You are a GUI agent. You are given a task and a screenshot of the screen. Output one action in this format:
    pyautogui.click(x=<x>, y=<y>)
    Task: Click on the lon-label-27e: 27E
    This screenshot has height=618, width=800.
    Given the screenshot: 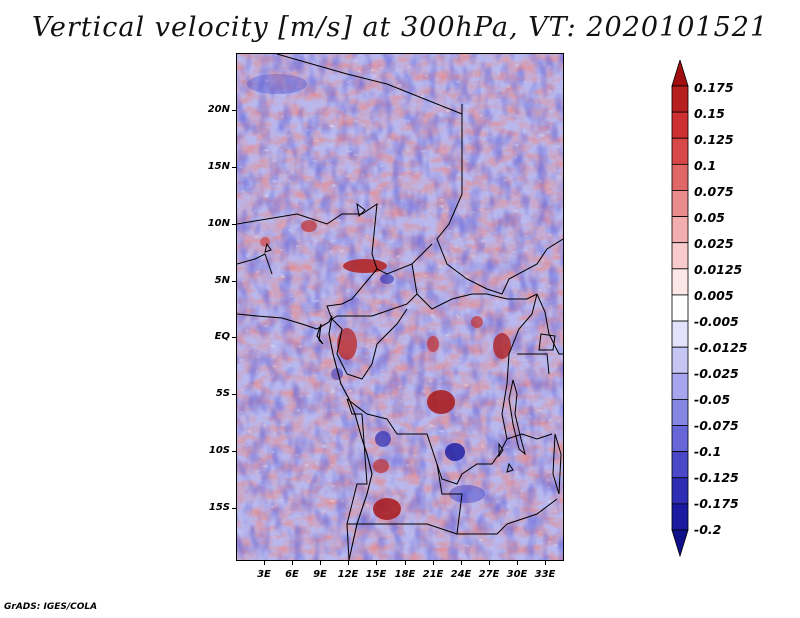 What is the action you would take?
    pyautogui.click(x=489, y=574)
    